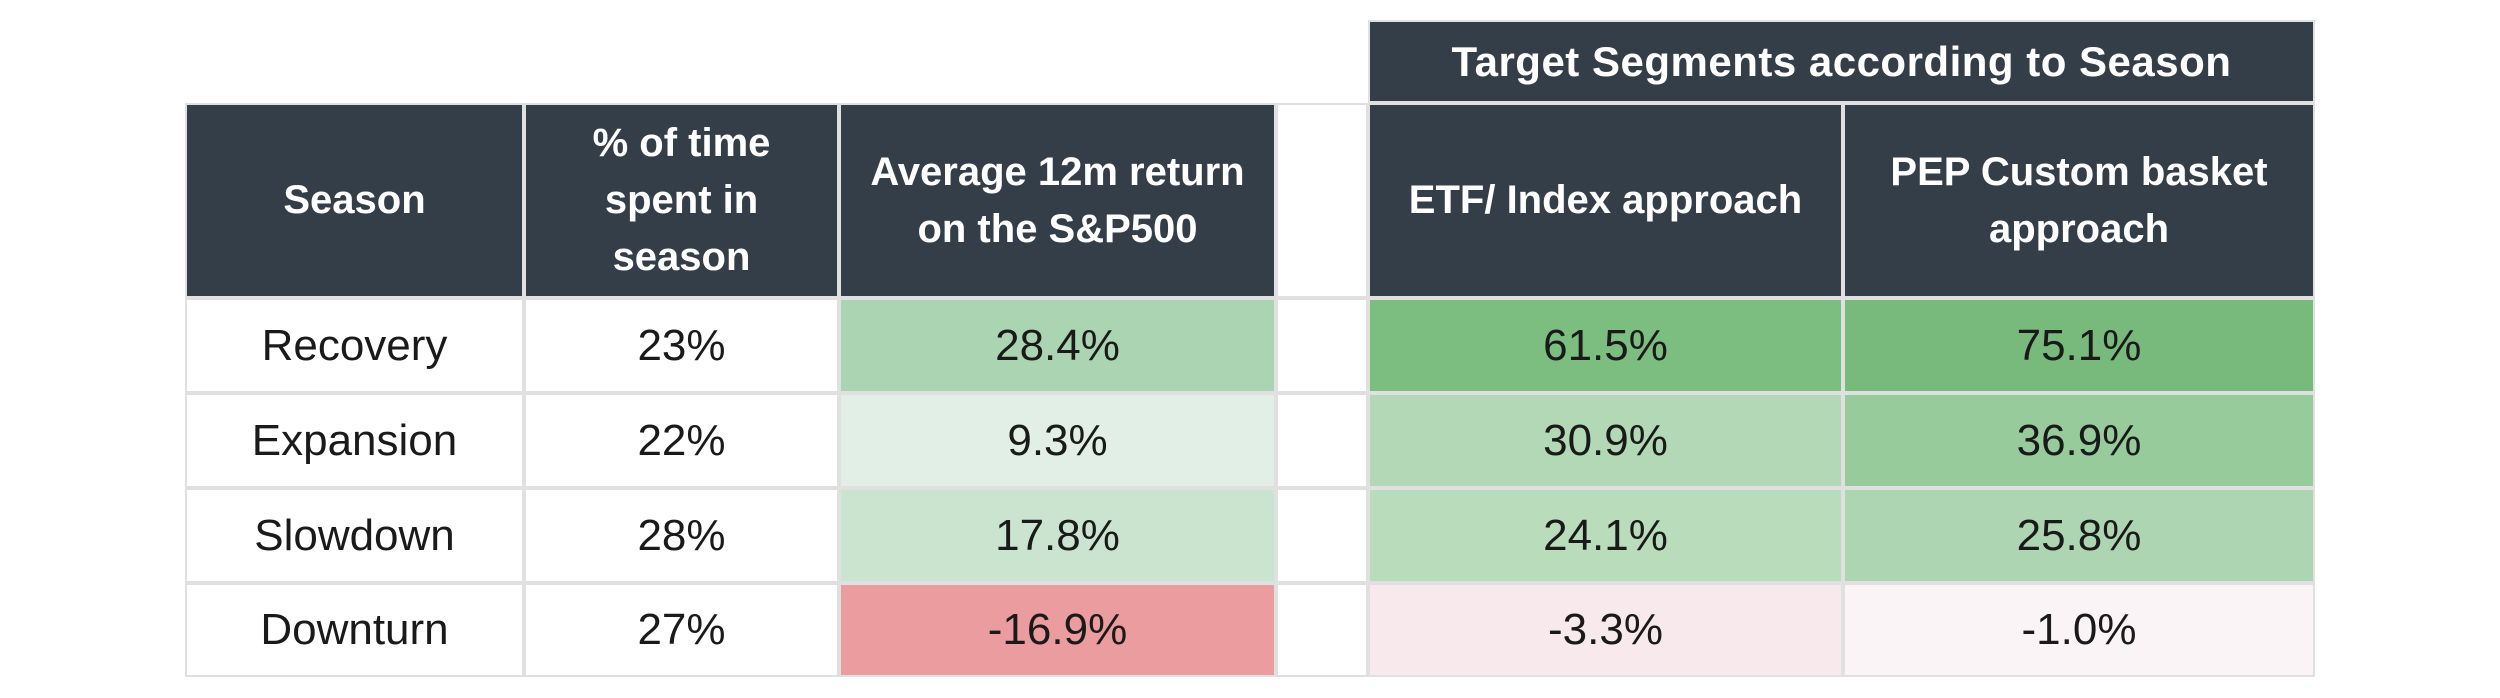  I want to click on cell-expansion-sp500: 9.3%, so click(1057, 440).